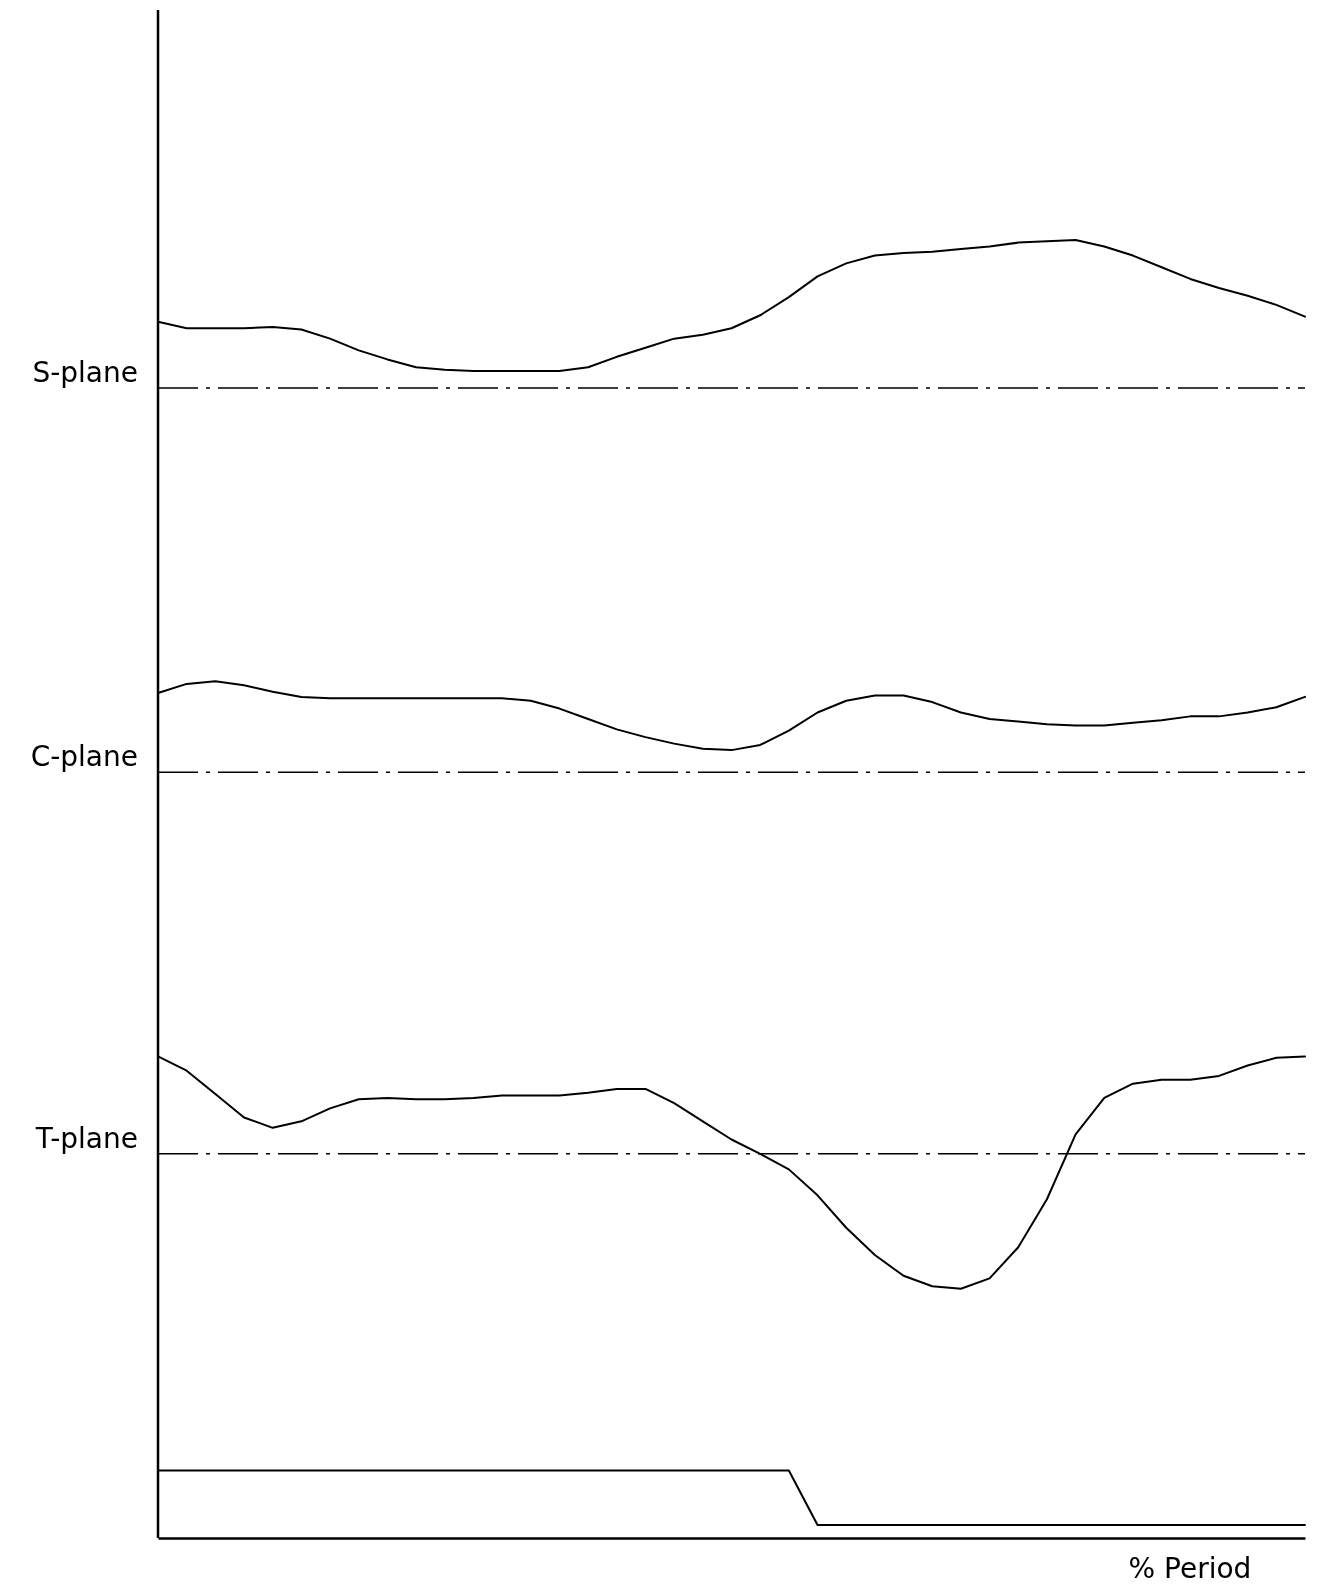 Image resolution: width=1322 pixels, height=1587 pixels. Describe the element at coordinates (85, 372) in the screenshot. I see `ref-line-label: S-plane` at that location.